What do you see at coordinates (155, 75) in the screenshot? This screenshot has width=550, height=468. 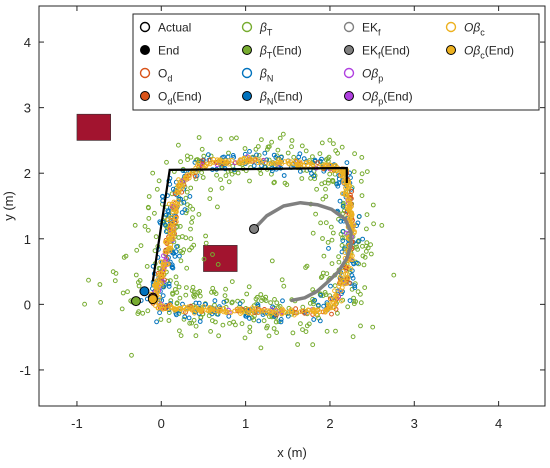 I see `legend-entry-o-d: Od` at bounding box center [155, 75].